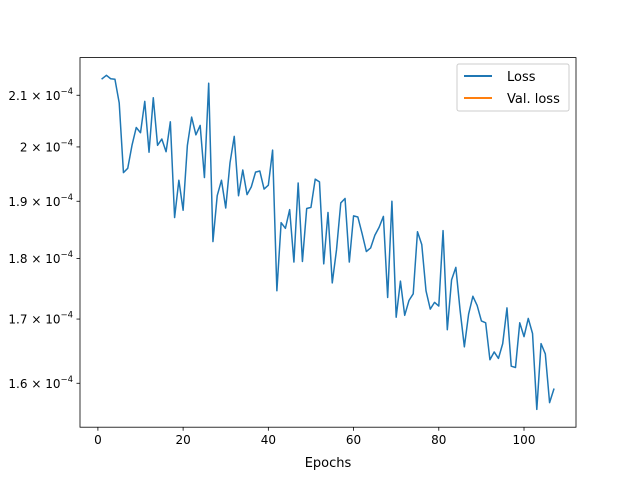  Describe the element at coordinates (533, 99) in the screenshot. I see `legend-val-loss-label: Val. loss` at that location.